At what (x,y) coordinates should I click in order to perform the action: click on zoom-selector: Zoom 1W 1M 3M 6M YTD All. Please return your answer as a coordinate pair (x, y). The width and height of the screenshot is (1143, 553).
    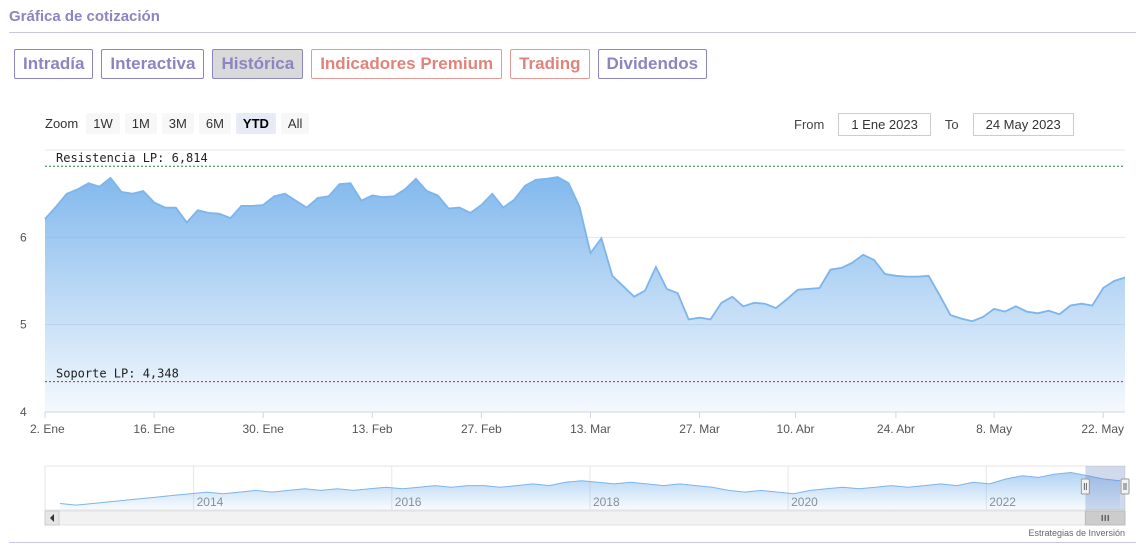
    Looking at the image, I should click on (177, 123).